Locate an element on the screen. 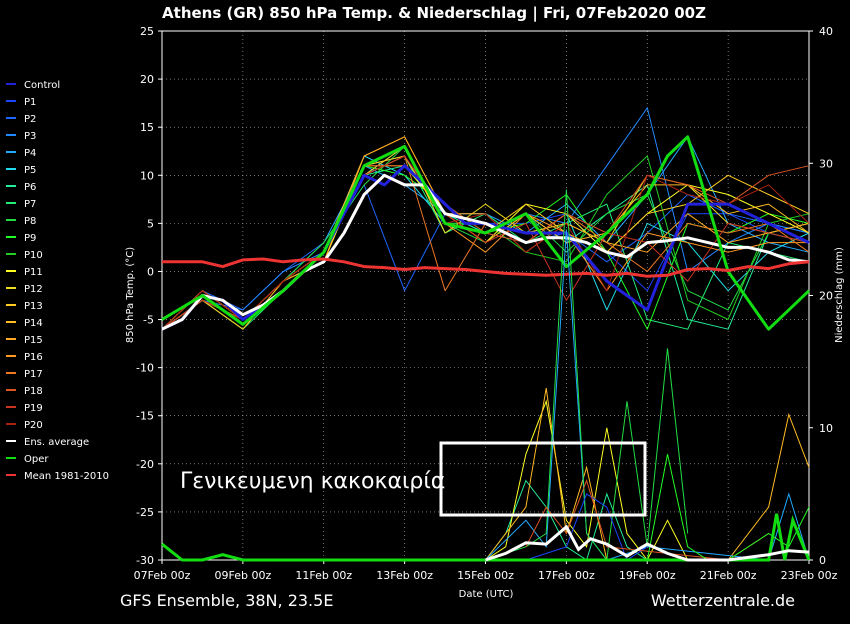  footer-credit: Wetterzentrale.de is located at coordinates (722, 600).